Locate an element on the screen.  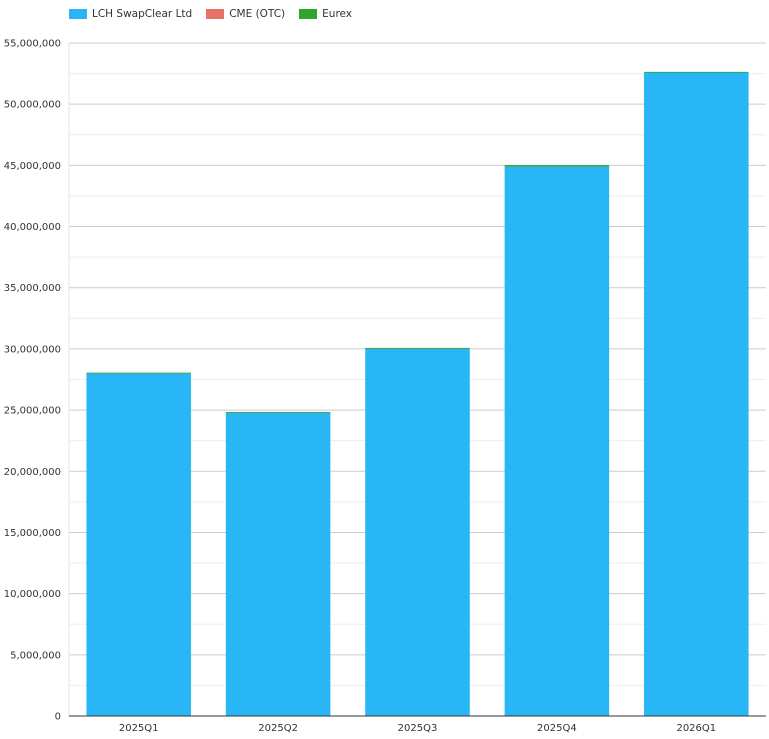
bar-lch-swapclear-ltd-2026q1 is located at coordinates (696, 394).